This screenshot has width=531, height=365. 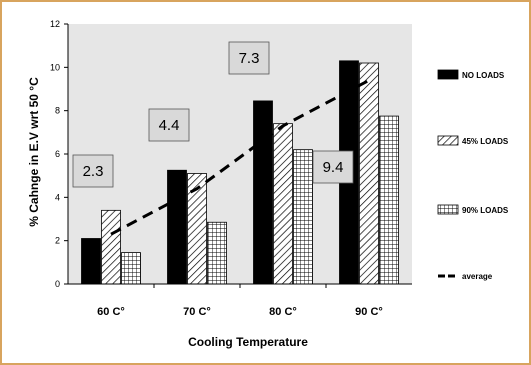 I want to click on annotation-2: 4.4, so click(x=169, y=125).